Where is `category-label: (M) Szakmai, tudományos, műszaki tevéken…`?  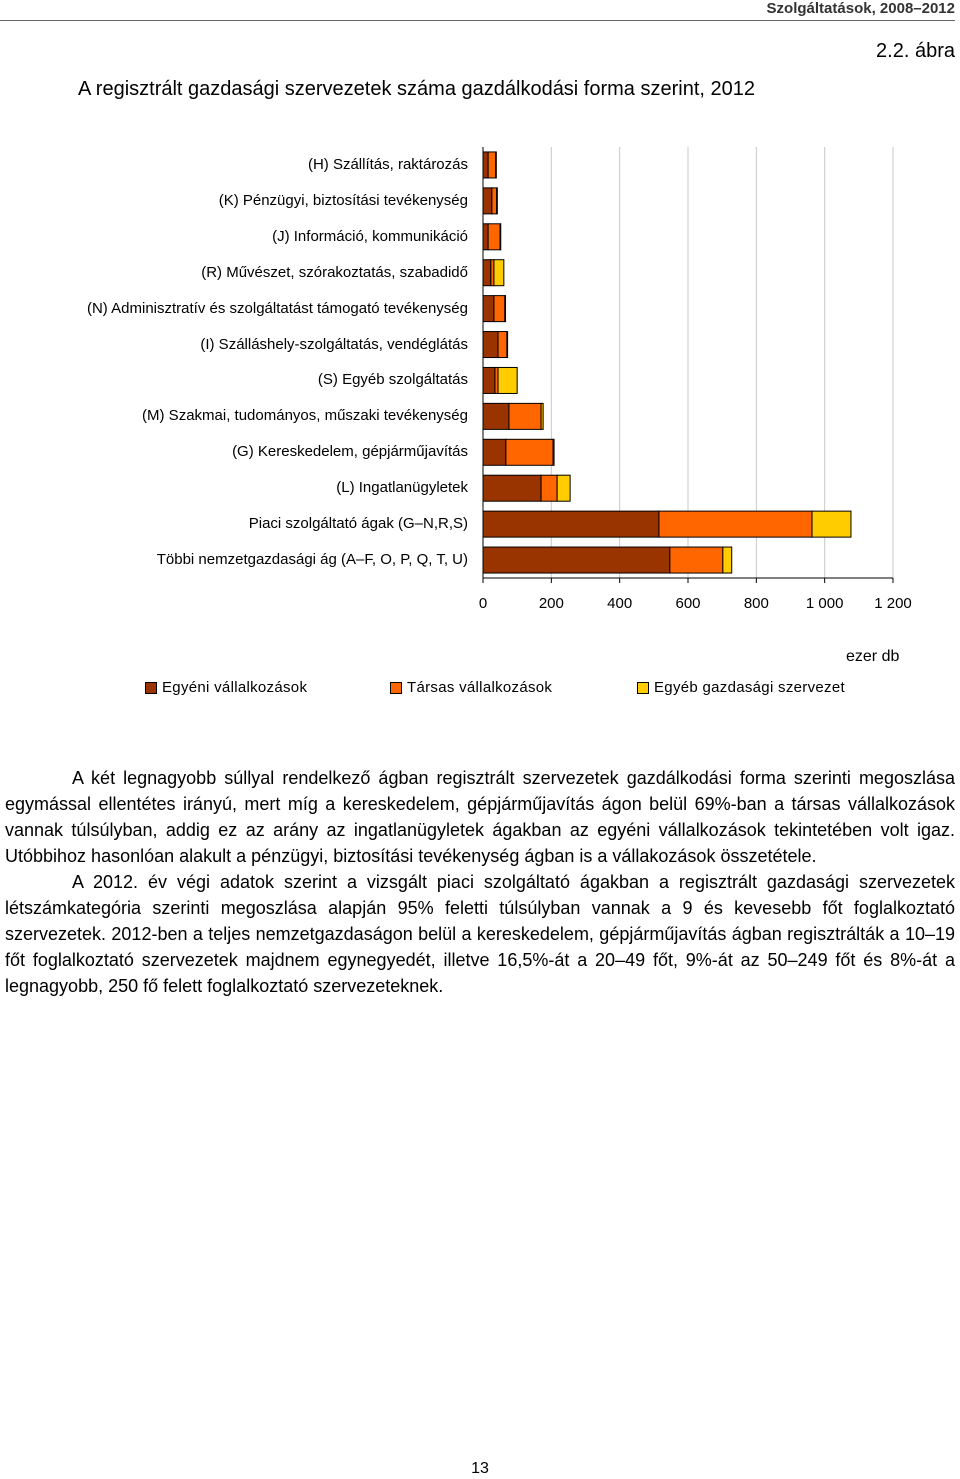
category-label: (M) Szakmai, tudományos, műszaki tevéken… is located at coordinates (253, 416).